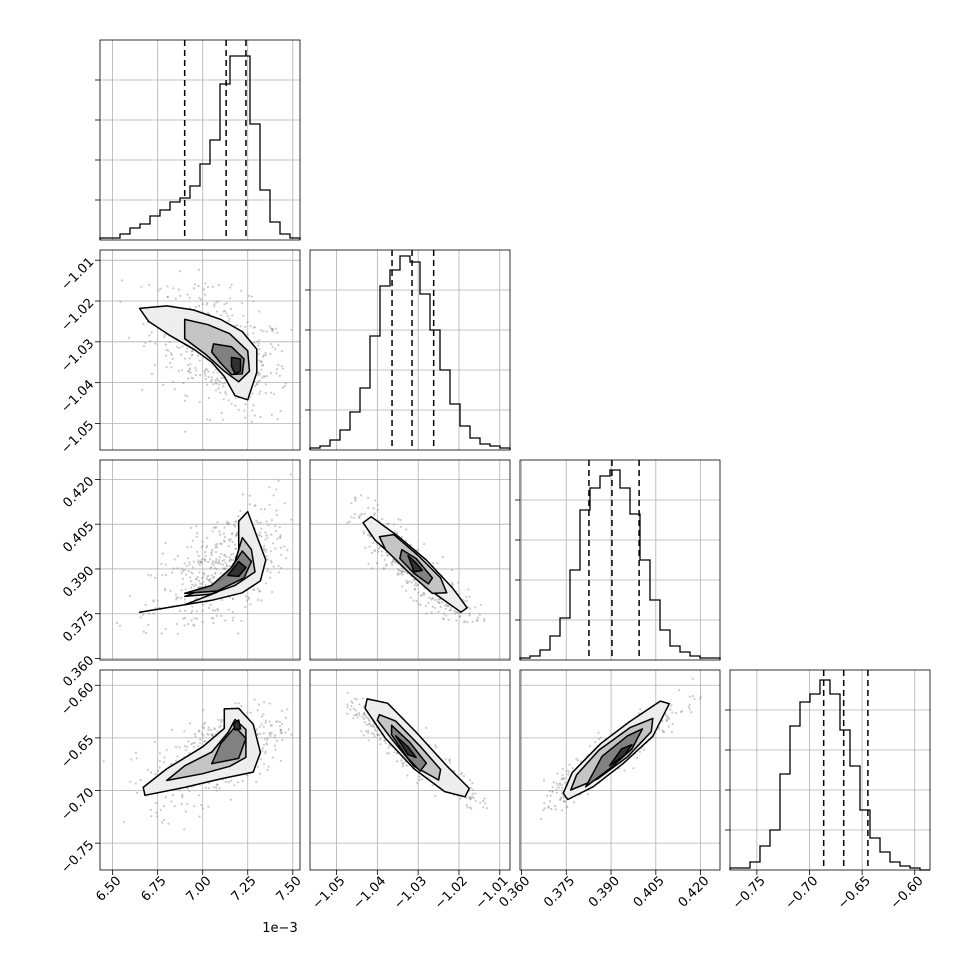 This screenshot has height=970, width=970. I want to click on y-tick-label-2-3: 0.405, so click(78, 537).